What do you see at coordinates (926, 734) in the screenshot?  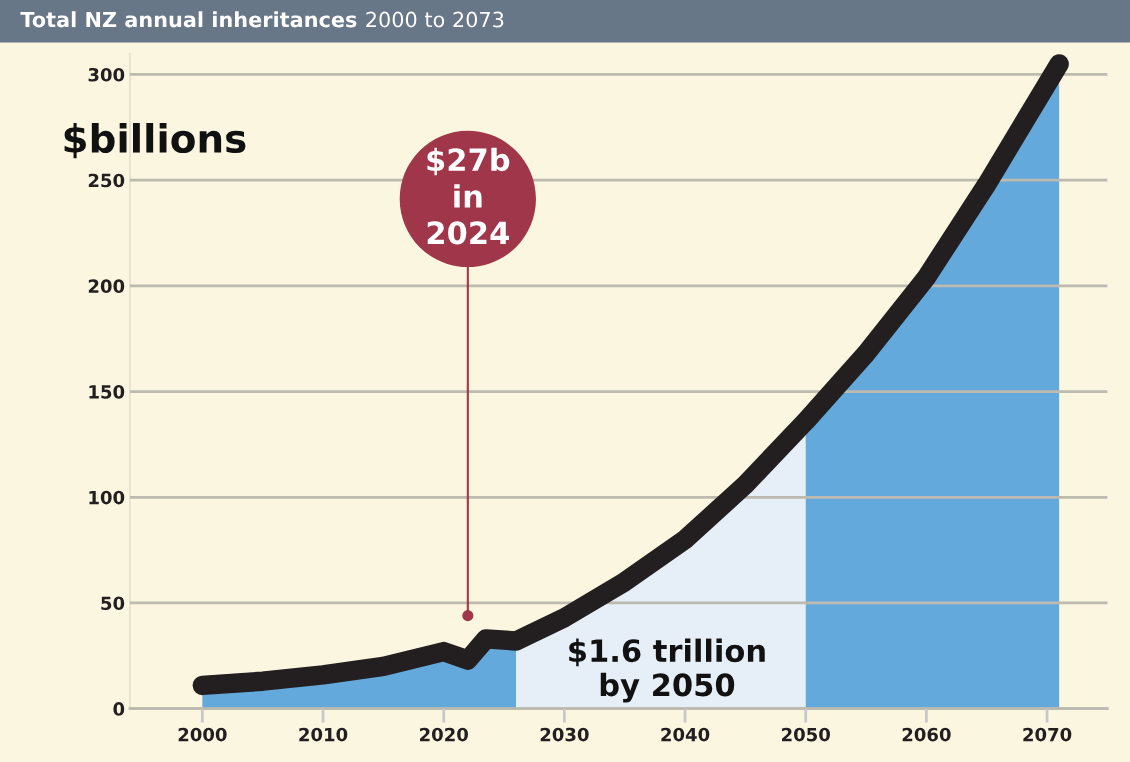 I see `x-tick-label: 2060` at bounding box center [926, 734].